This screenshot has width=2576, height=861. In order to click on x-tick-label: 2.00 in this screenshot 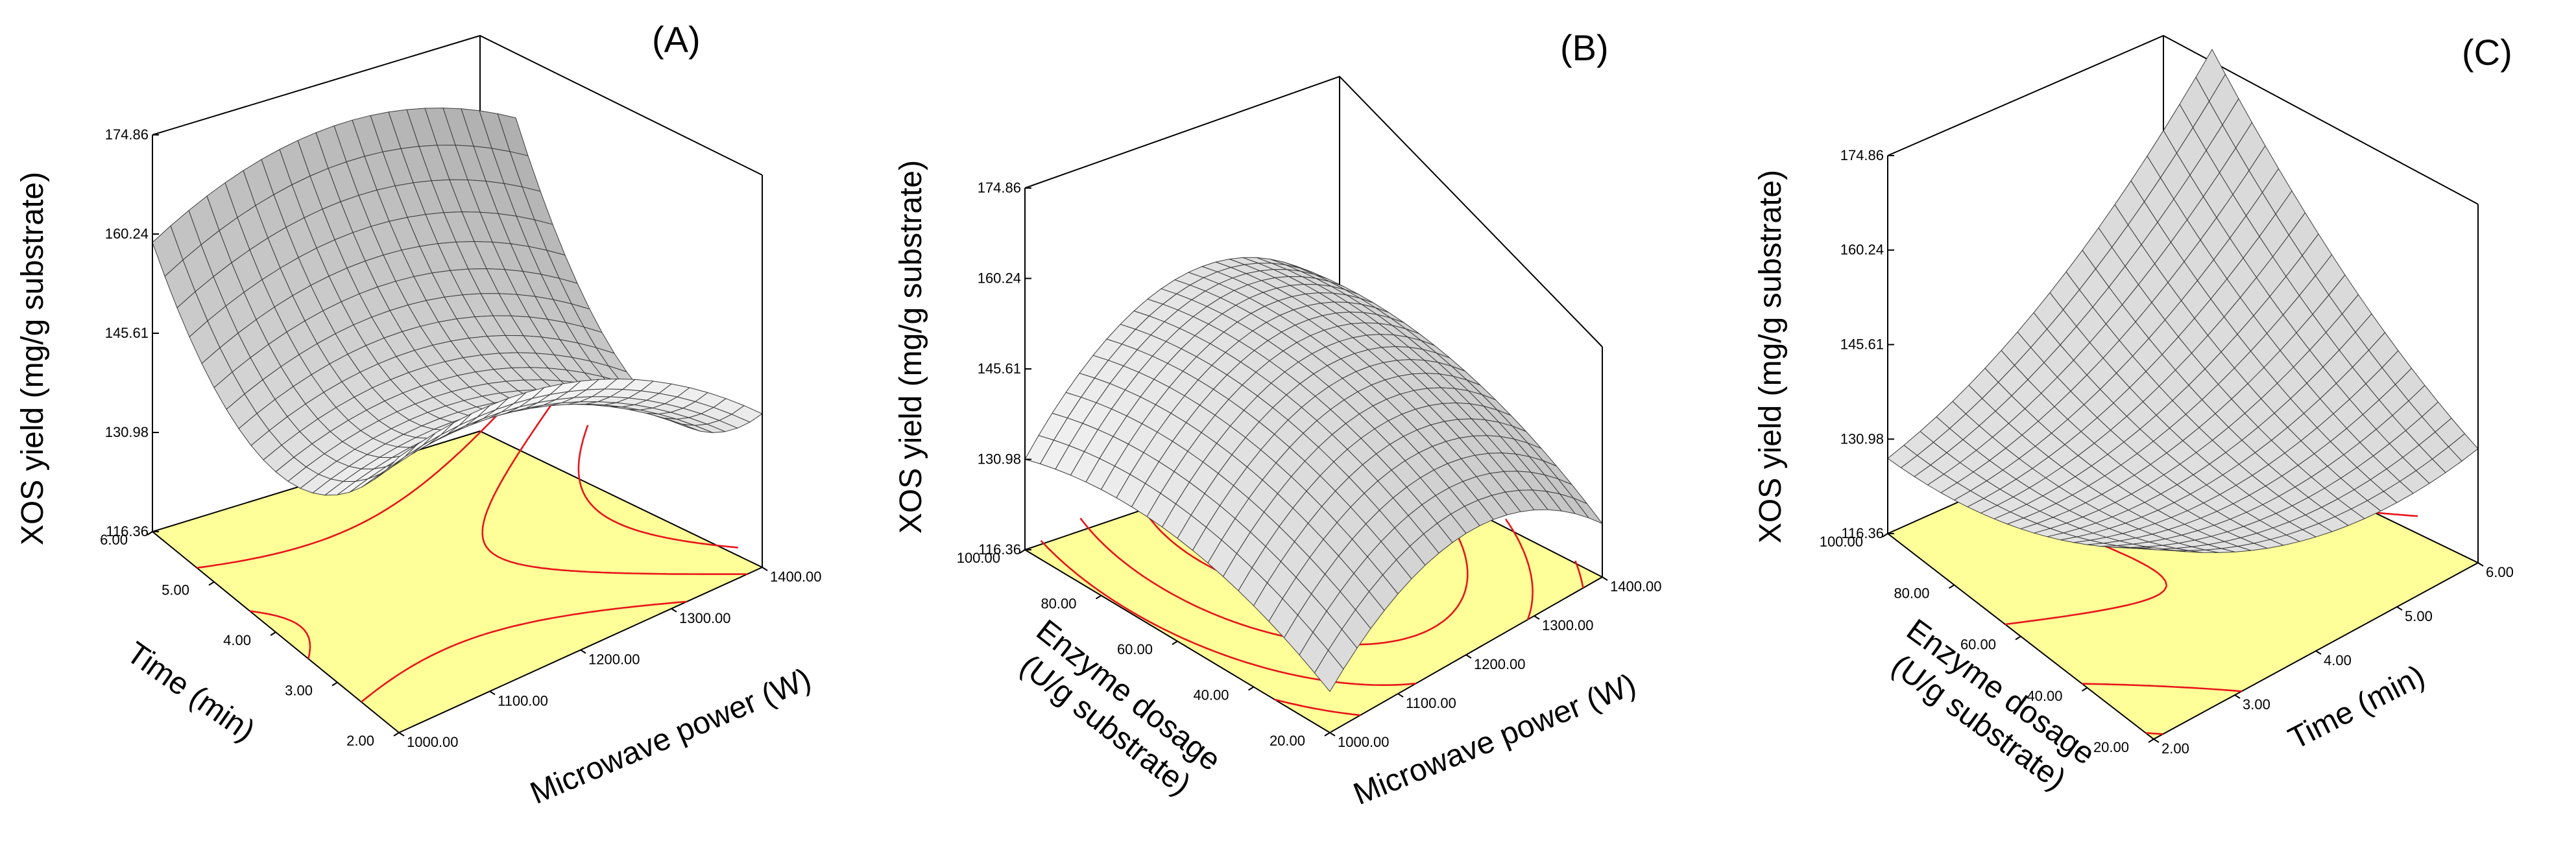, I will do `click(2175, 748)`.